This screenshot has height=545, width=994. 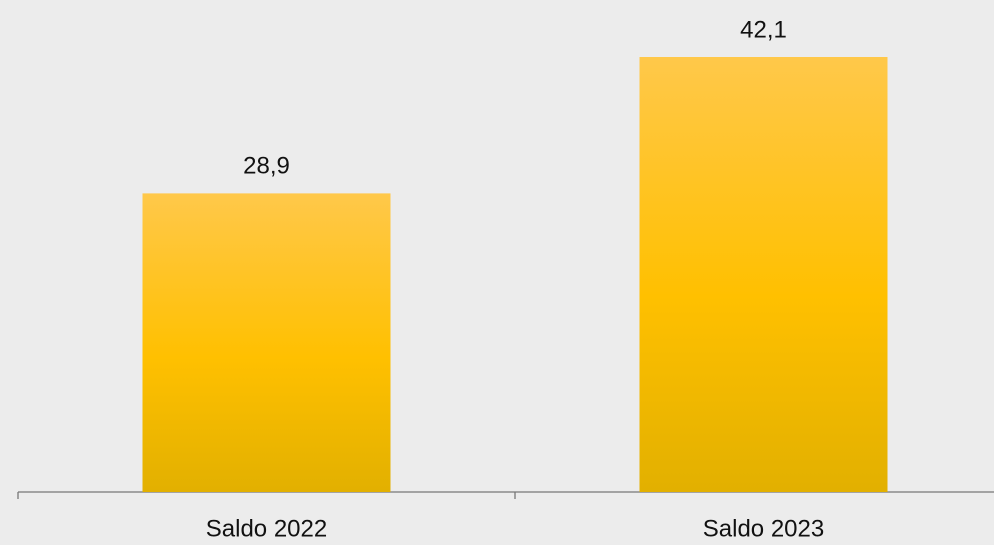 I want to click on value-label: 28,9, so click(x=266, y=166).